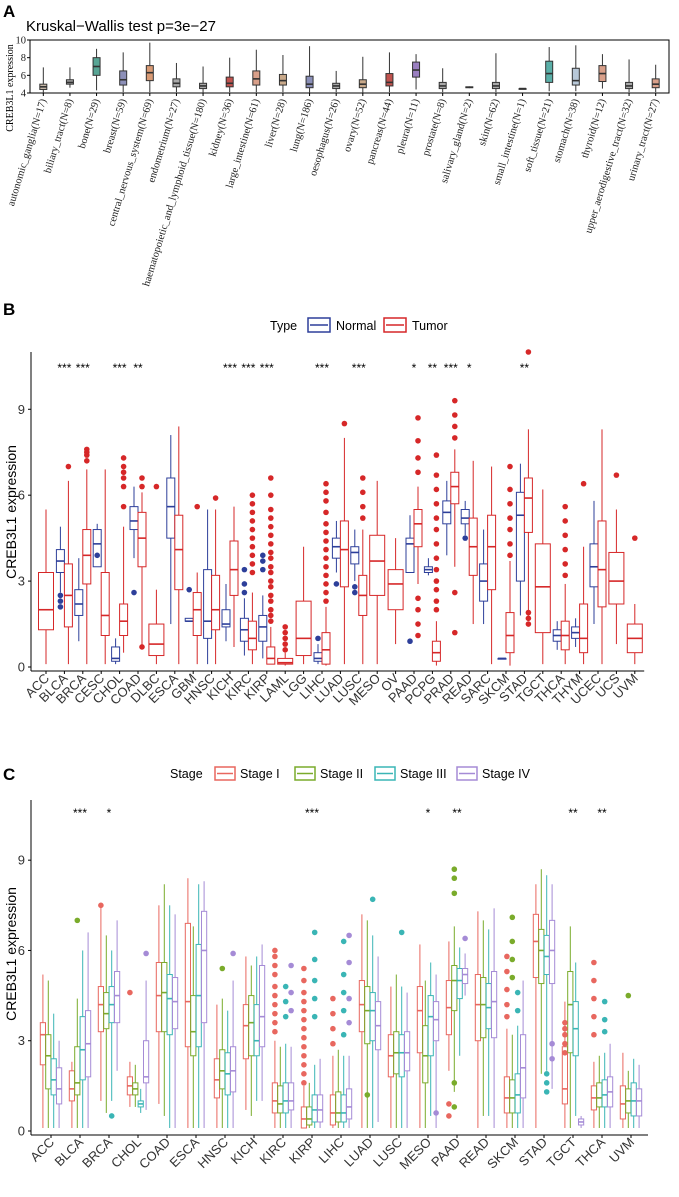  Describe the element at coordinates (53, 1070) in the screenshot. I see `panel-c-stage3-box-acc` at that location.